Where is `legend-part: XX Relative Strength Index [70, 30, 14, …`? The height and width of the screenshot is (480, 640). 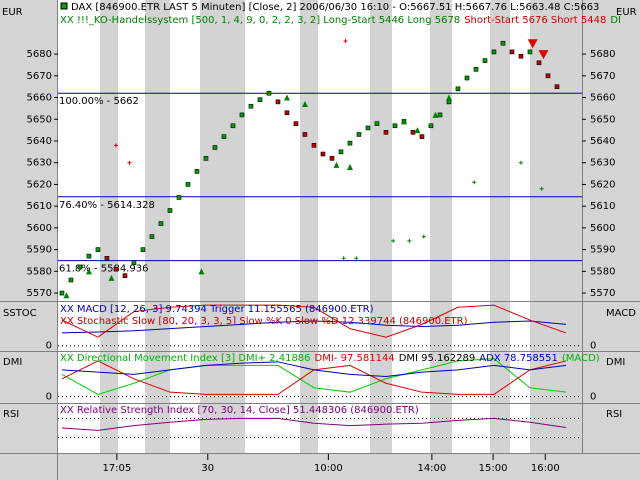 legend-part: XX Relative Strength Index [70, 30, 14, … is located at coordinates (239, 410).